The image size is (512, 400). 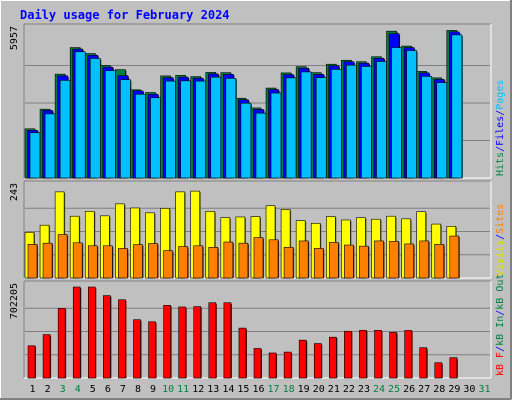 What do you see at coordinates (213, 389) in the screenshot?
I see `x-tick-label-day-13: 13` at bounding box center [213, 389].